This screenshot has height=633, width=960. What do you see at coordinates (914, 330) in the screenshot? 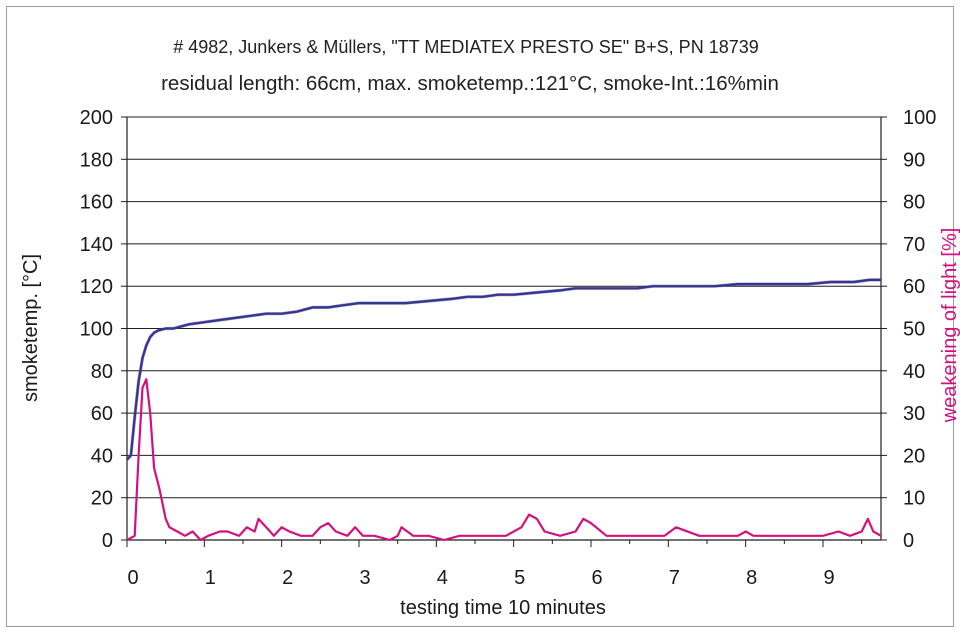
I see `y2-tick-label: 50` at bounding box center [914, 330].